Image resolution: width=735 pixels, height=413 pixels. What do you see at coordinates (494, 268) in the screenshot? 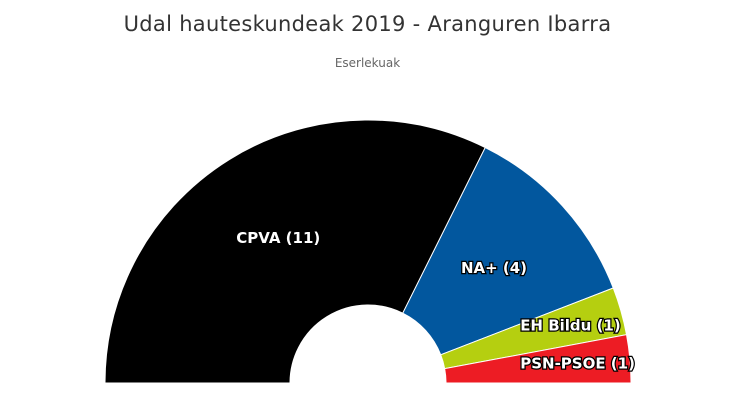
I see `slice-label-na-: NA+ (4)` at bounding box center [494, 268].